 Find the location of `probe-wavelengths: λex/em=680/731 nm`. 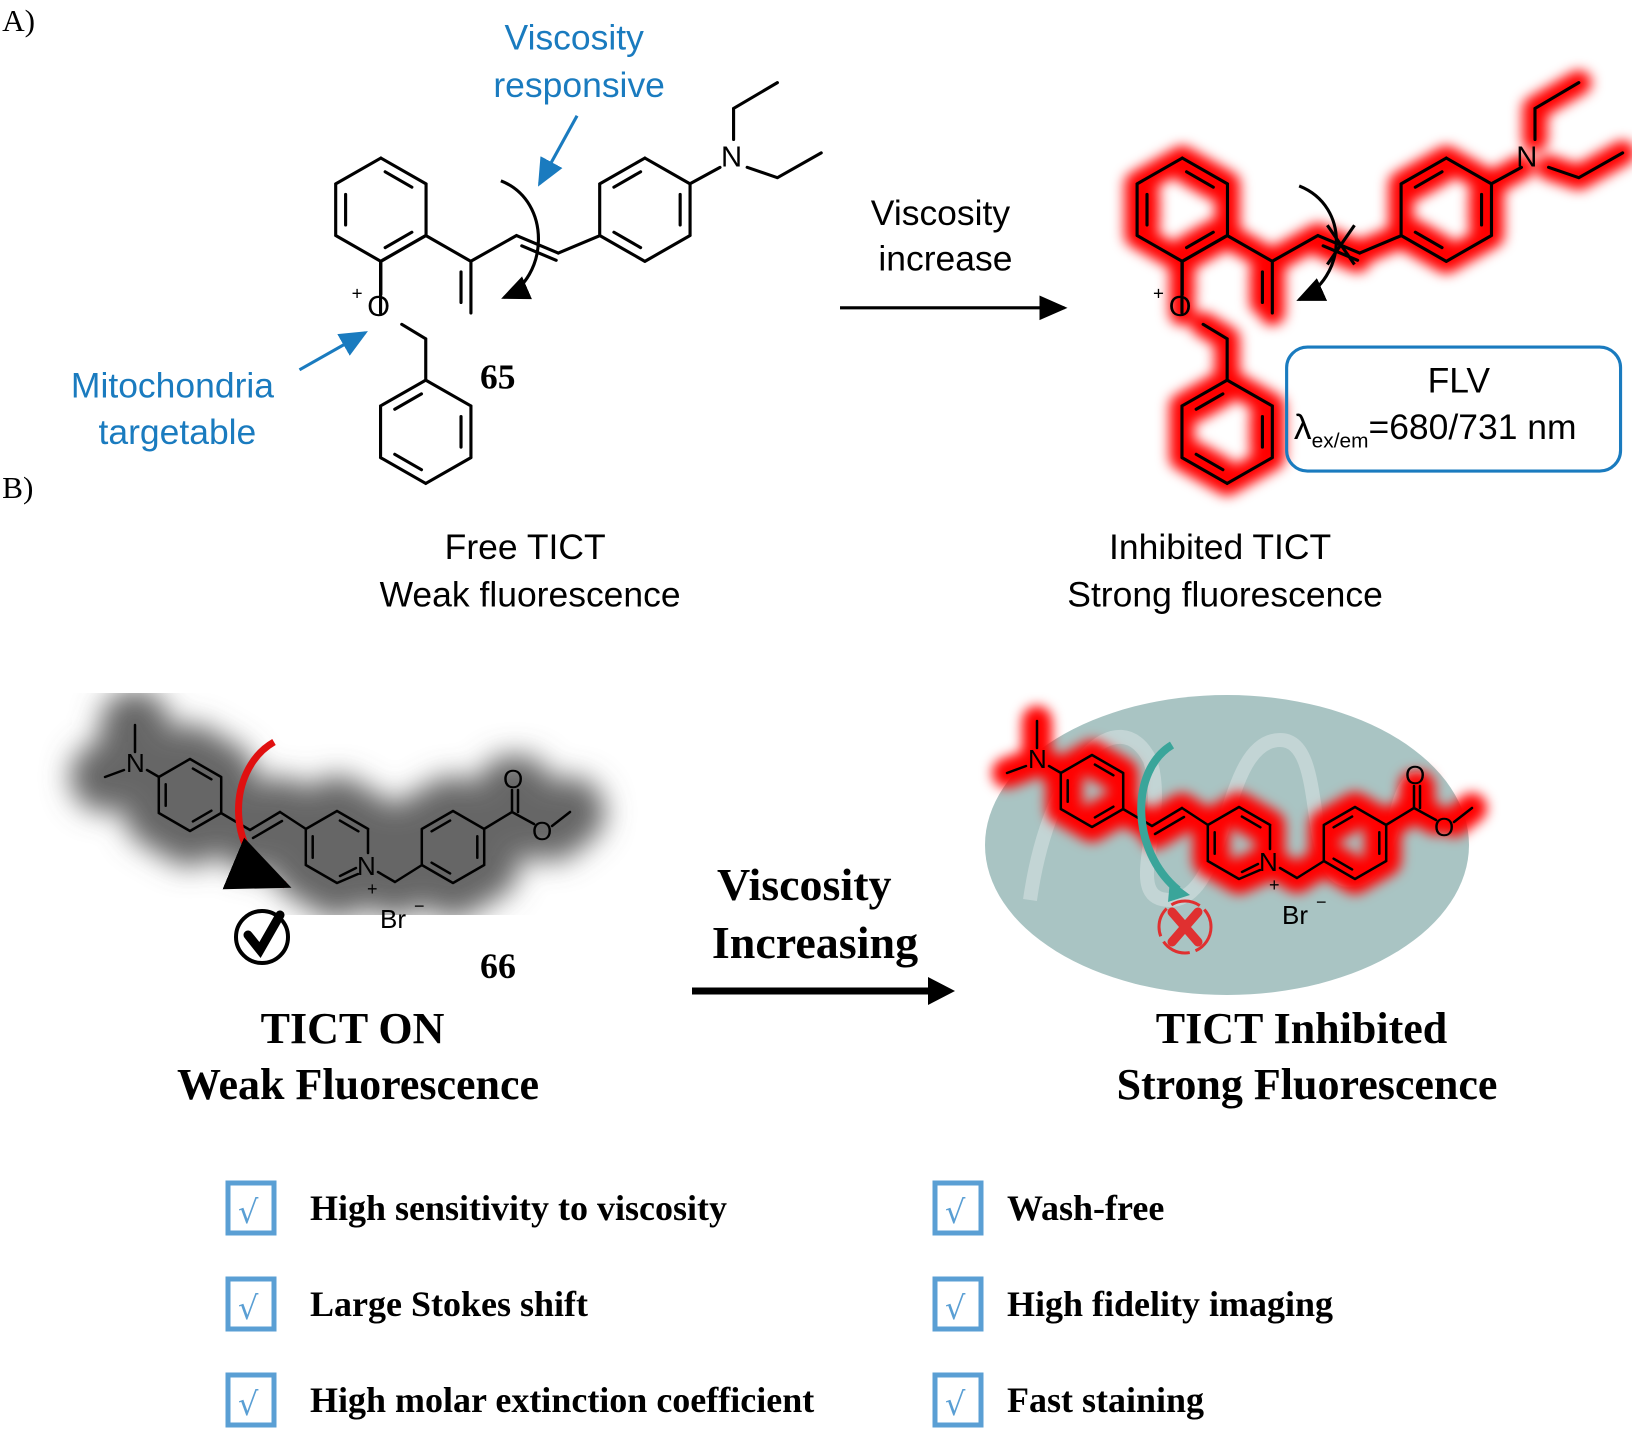

probe-wavelengths: λex/em=680/731 nm is located at coordinates (1435, 430).